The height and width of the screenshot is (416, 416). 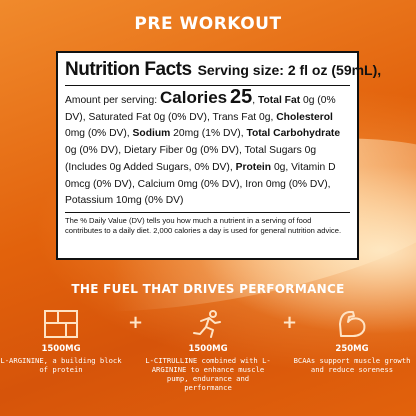 What do you see at coordinates (253, 167) in the screenshot?
I see `nutrient-name: Protein` at bounding box center [253, 167].